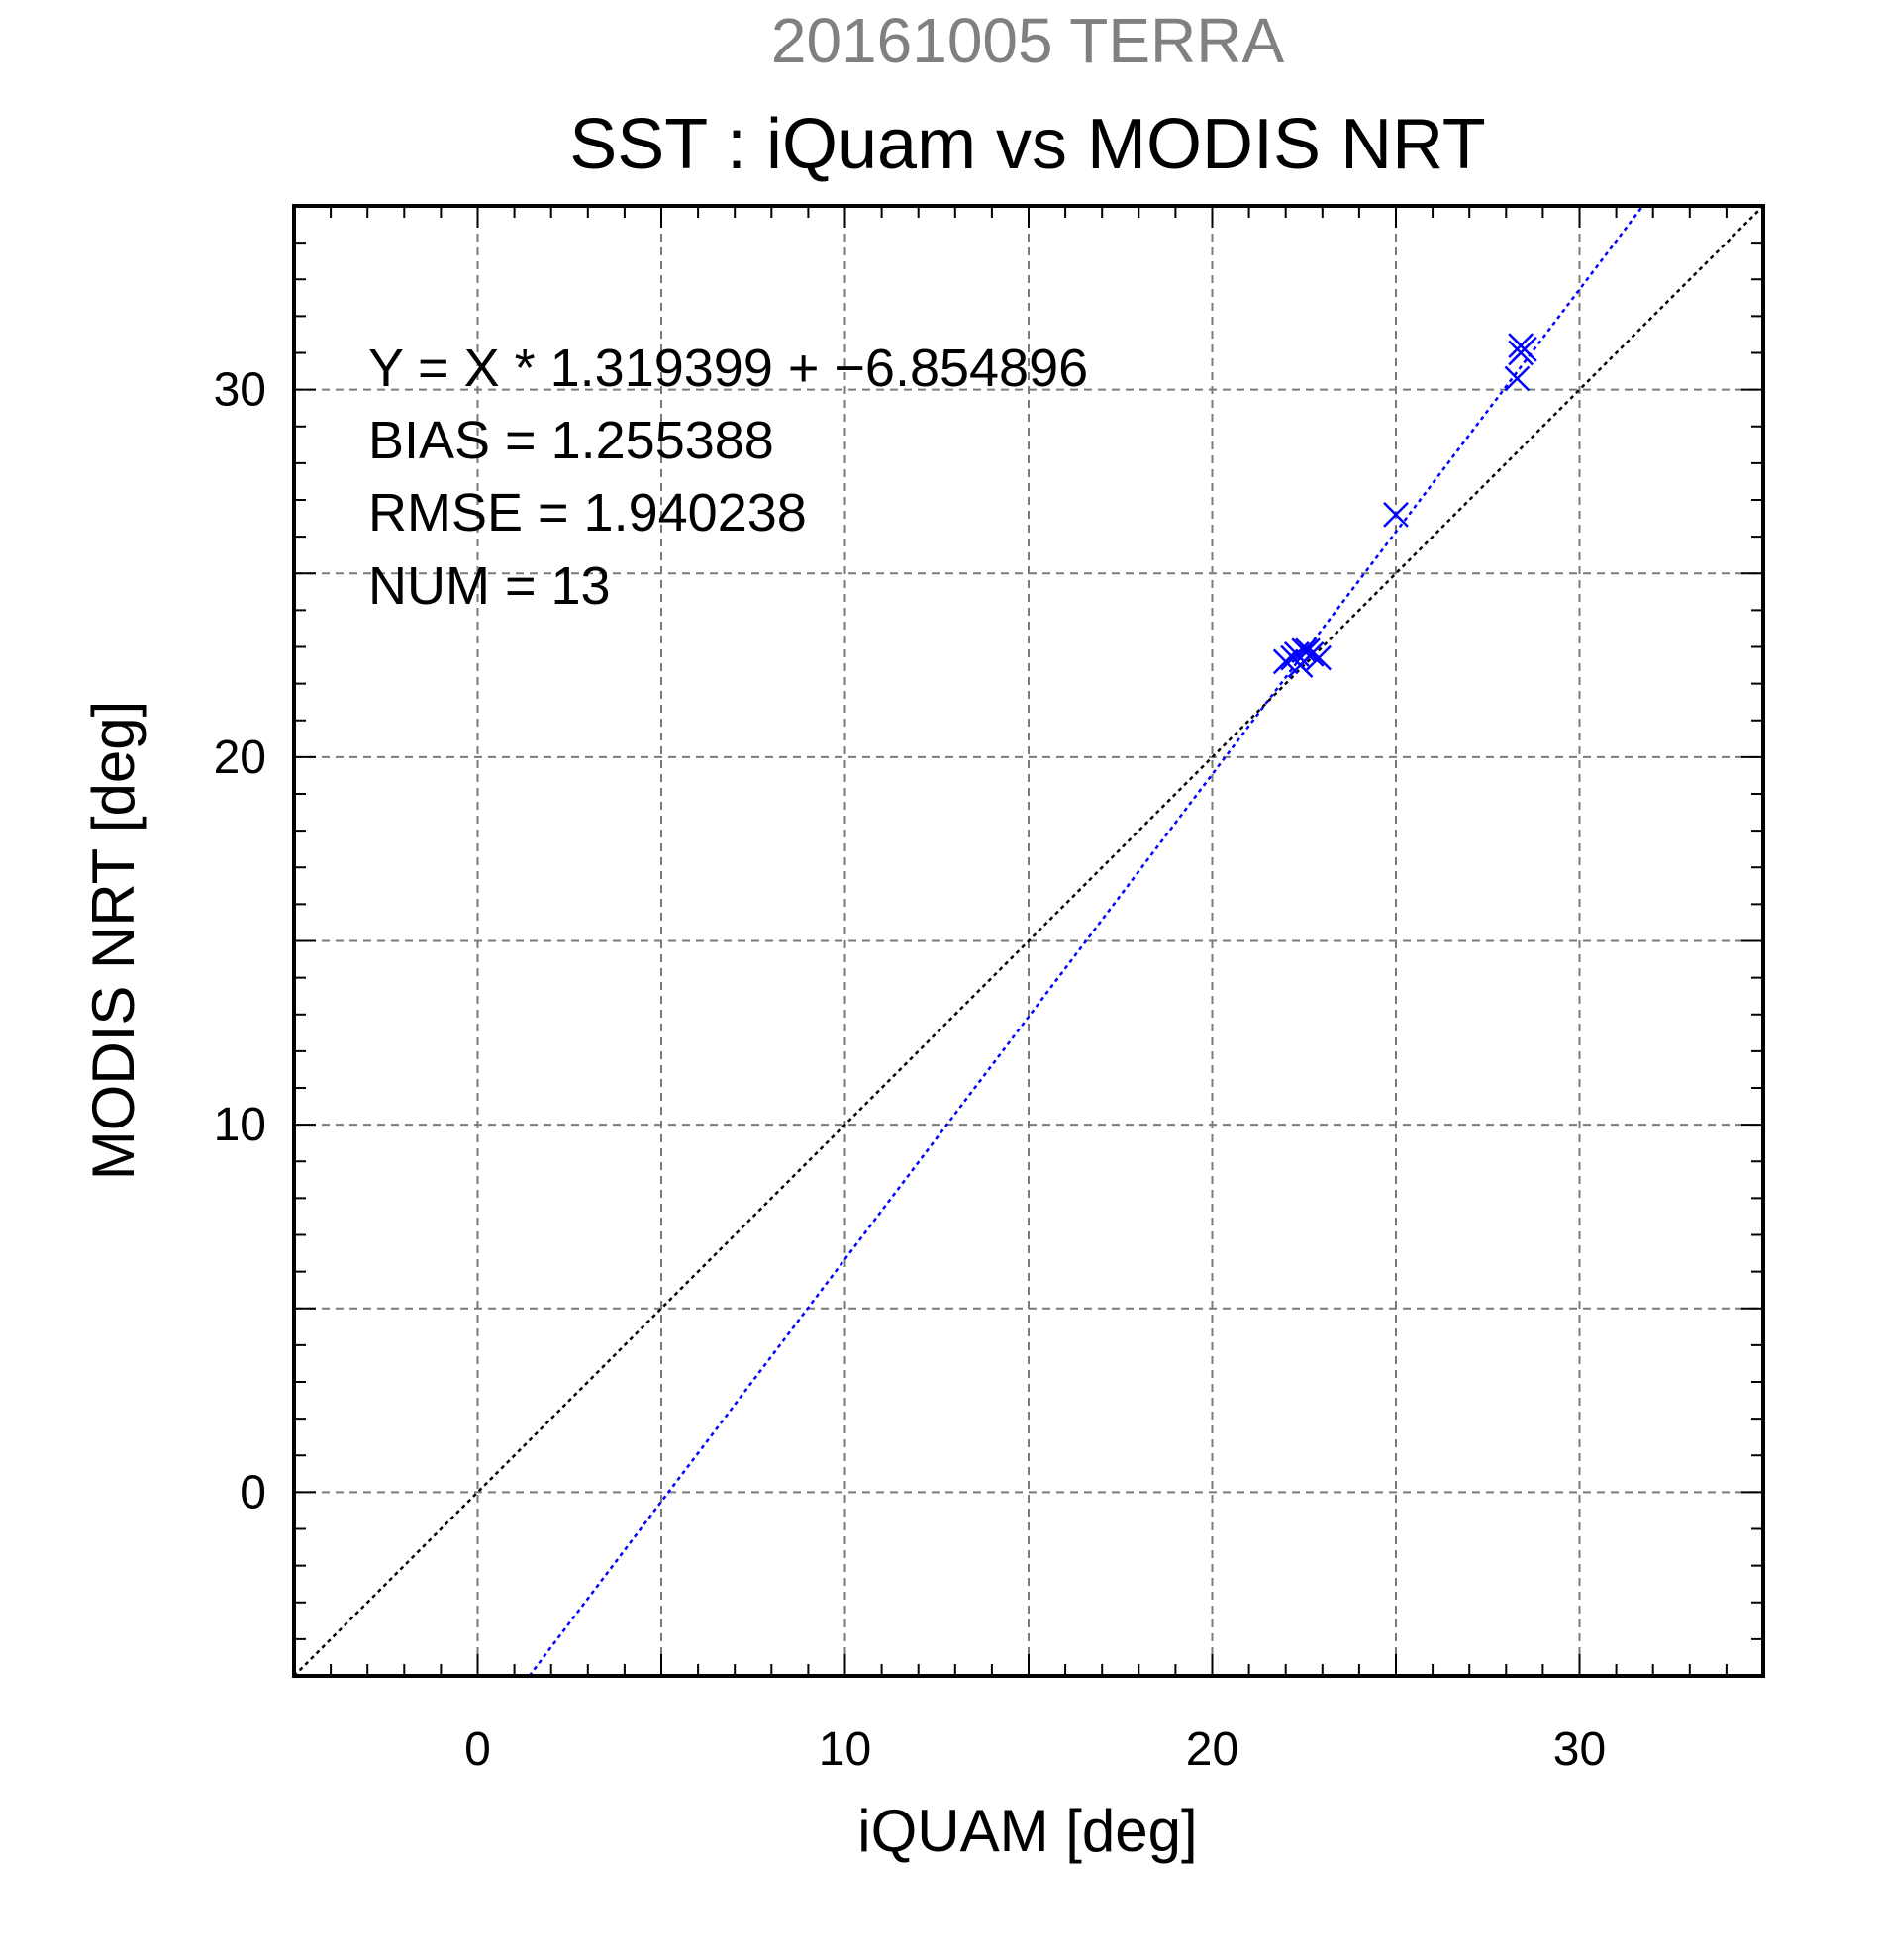  What do you see at coordinates (1027, 144) in the screenshot?
I see `chart-title: SST : iQuam vs MODIS NRT` at bounding box center [1027, 144].